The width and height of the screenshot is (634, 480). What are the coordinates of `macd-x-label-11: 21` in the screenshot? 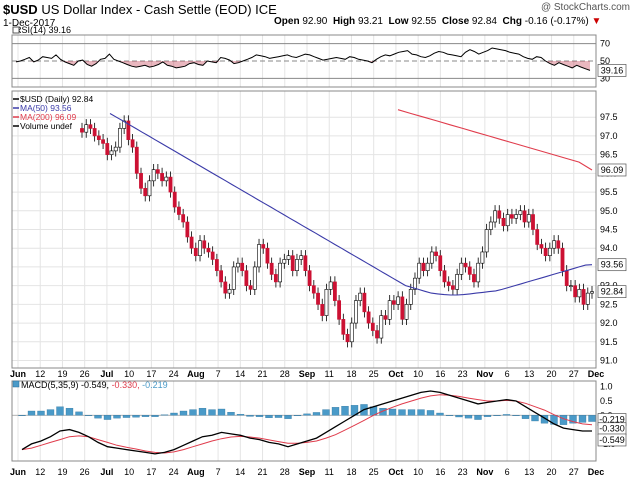 It's located at (263, 472).